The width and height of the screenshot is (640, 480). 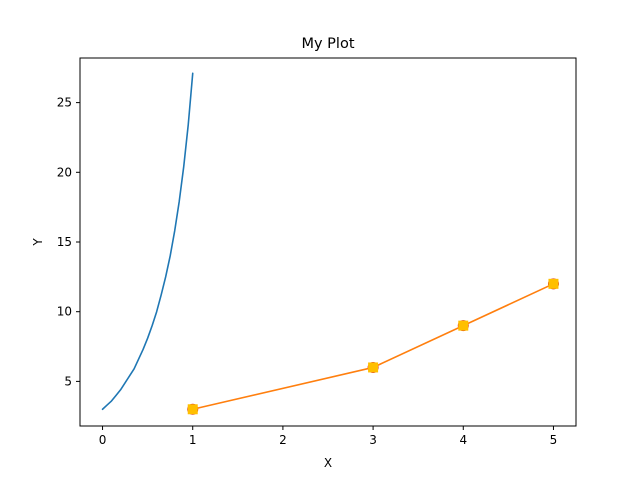 I want to click on y-tick-label: 20, so click(x=64, y=172).